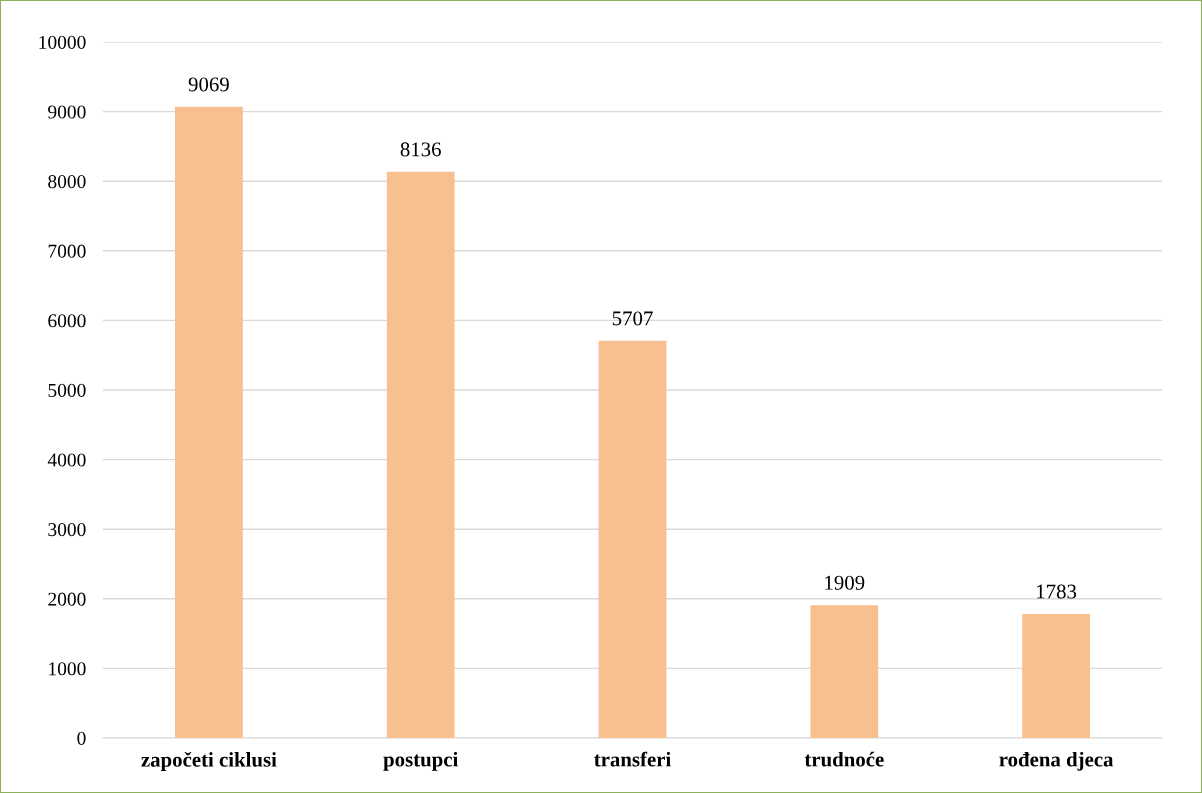 This screenshot has width=1202, height=793. Describe the element at coordinates (67, 530) in the screenshot. I see `y-tick-label: 3000` at that location.